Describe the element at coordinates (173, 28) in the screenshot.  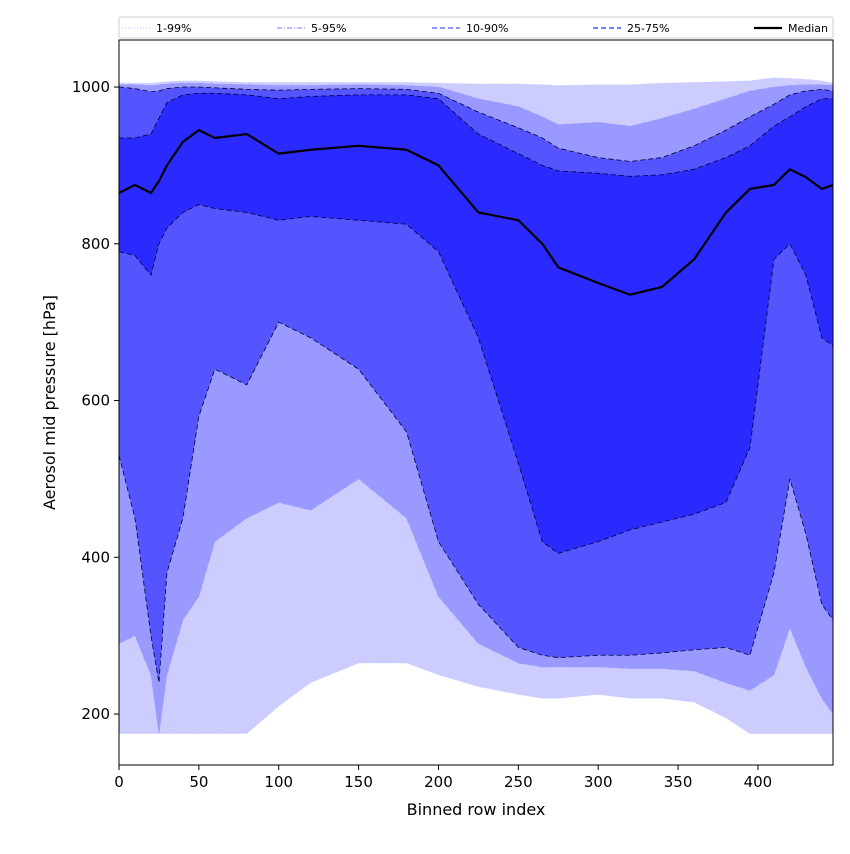
I see `legend-label: 1-99%` at that location.